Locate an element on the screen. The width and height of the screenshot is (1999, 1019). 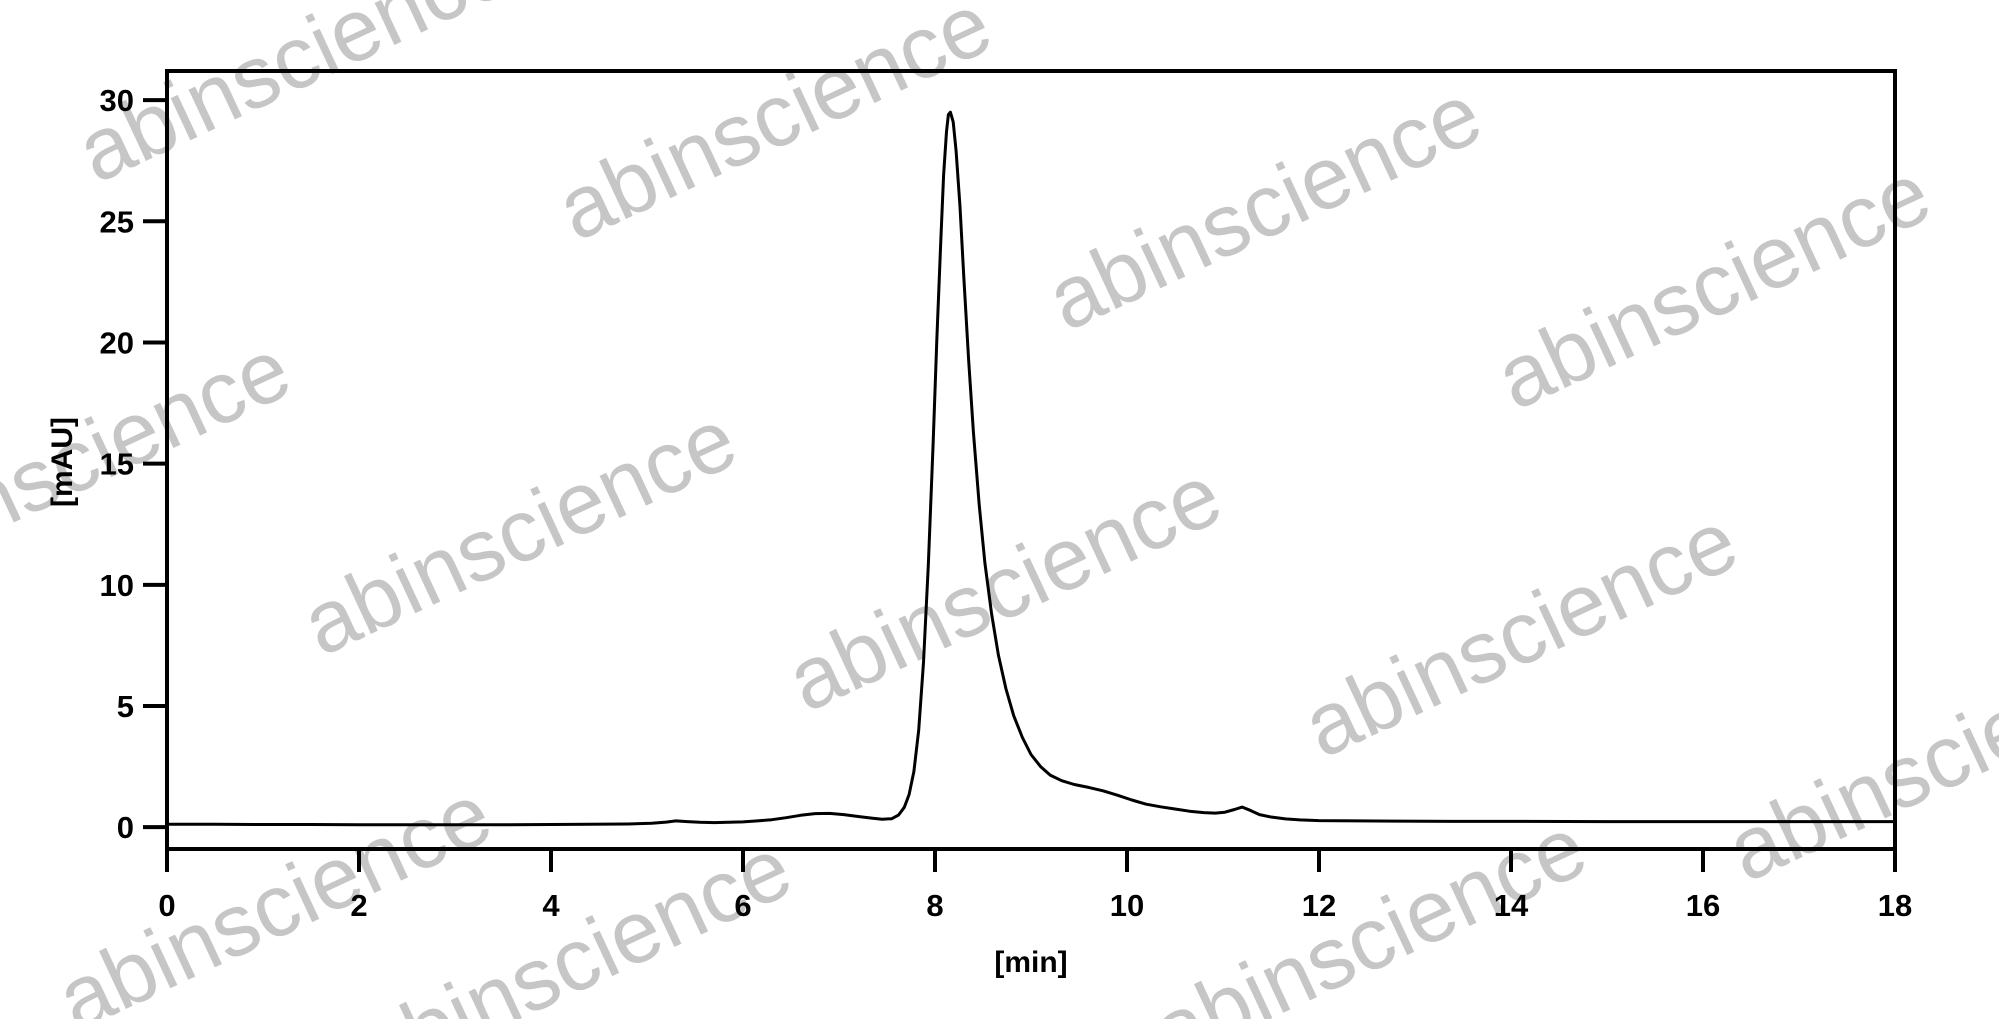
x-tick-label: 2 is located at coordinates (358, 905).